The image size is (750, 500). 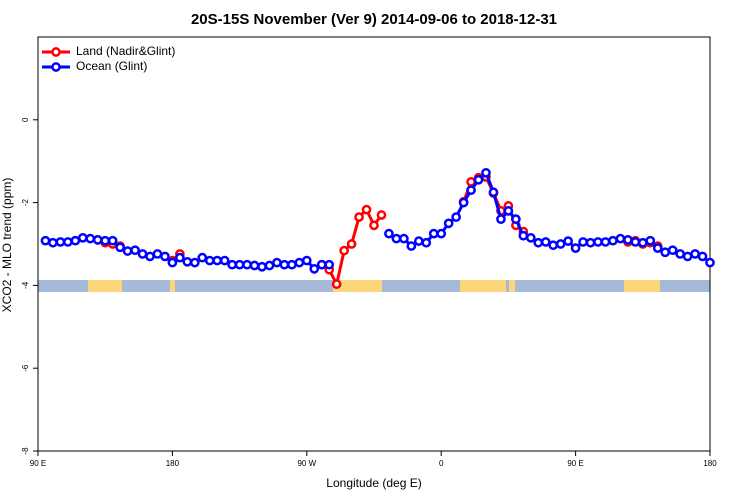 What do you see at coordinates (173, 463) in the screenshot?
I see `x-tick-label: 180` at bounding box center [173, 463].